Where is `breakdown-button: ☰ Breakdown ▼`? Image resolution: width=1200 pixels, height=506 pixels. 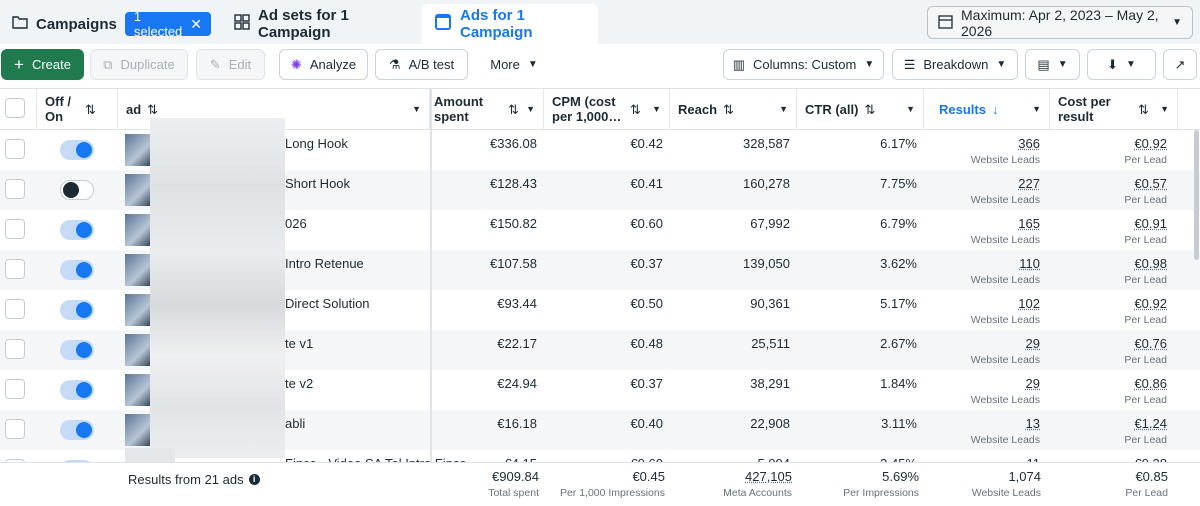
breakdown-button: ☰ Breakdown ▼ is located at coordinates (955, 64).